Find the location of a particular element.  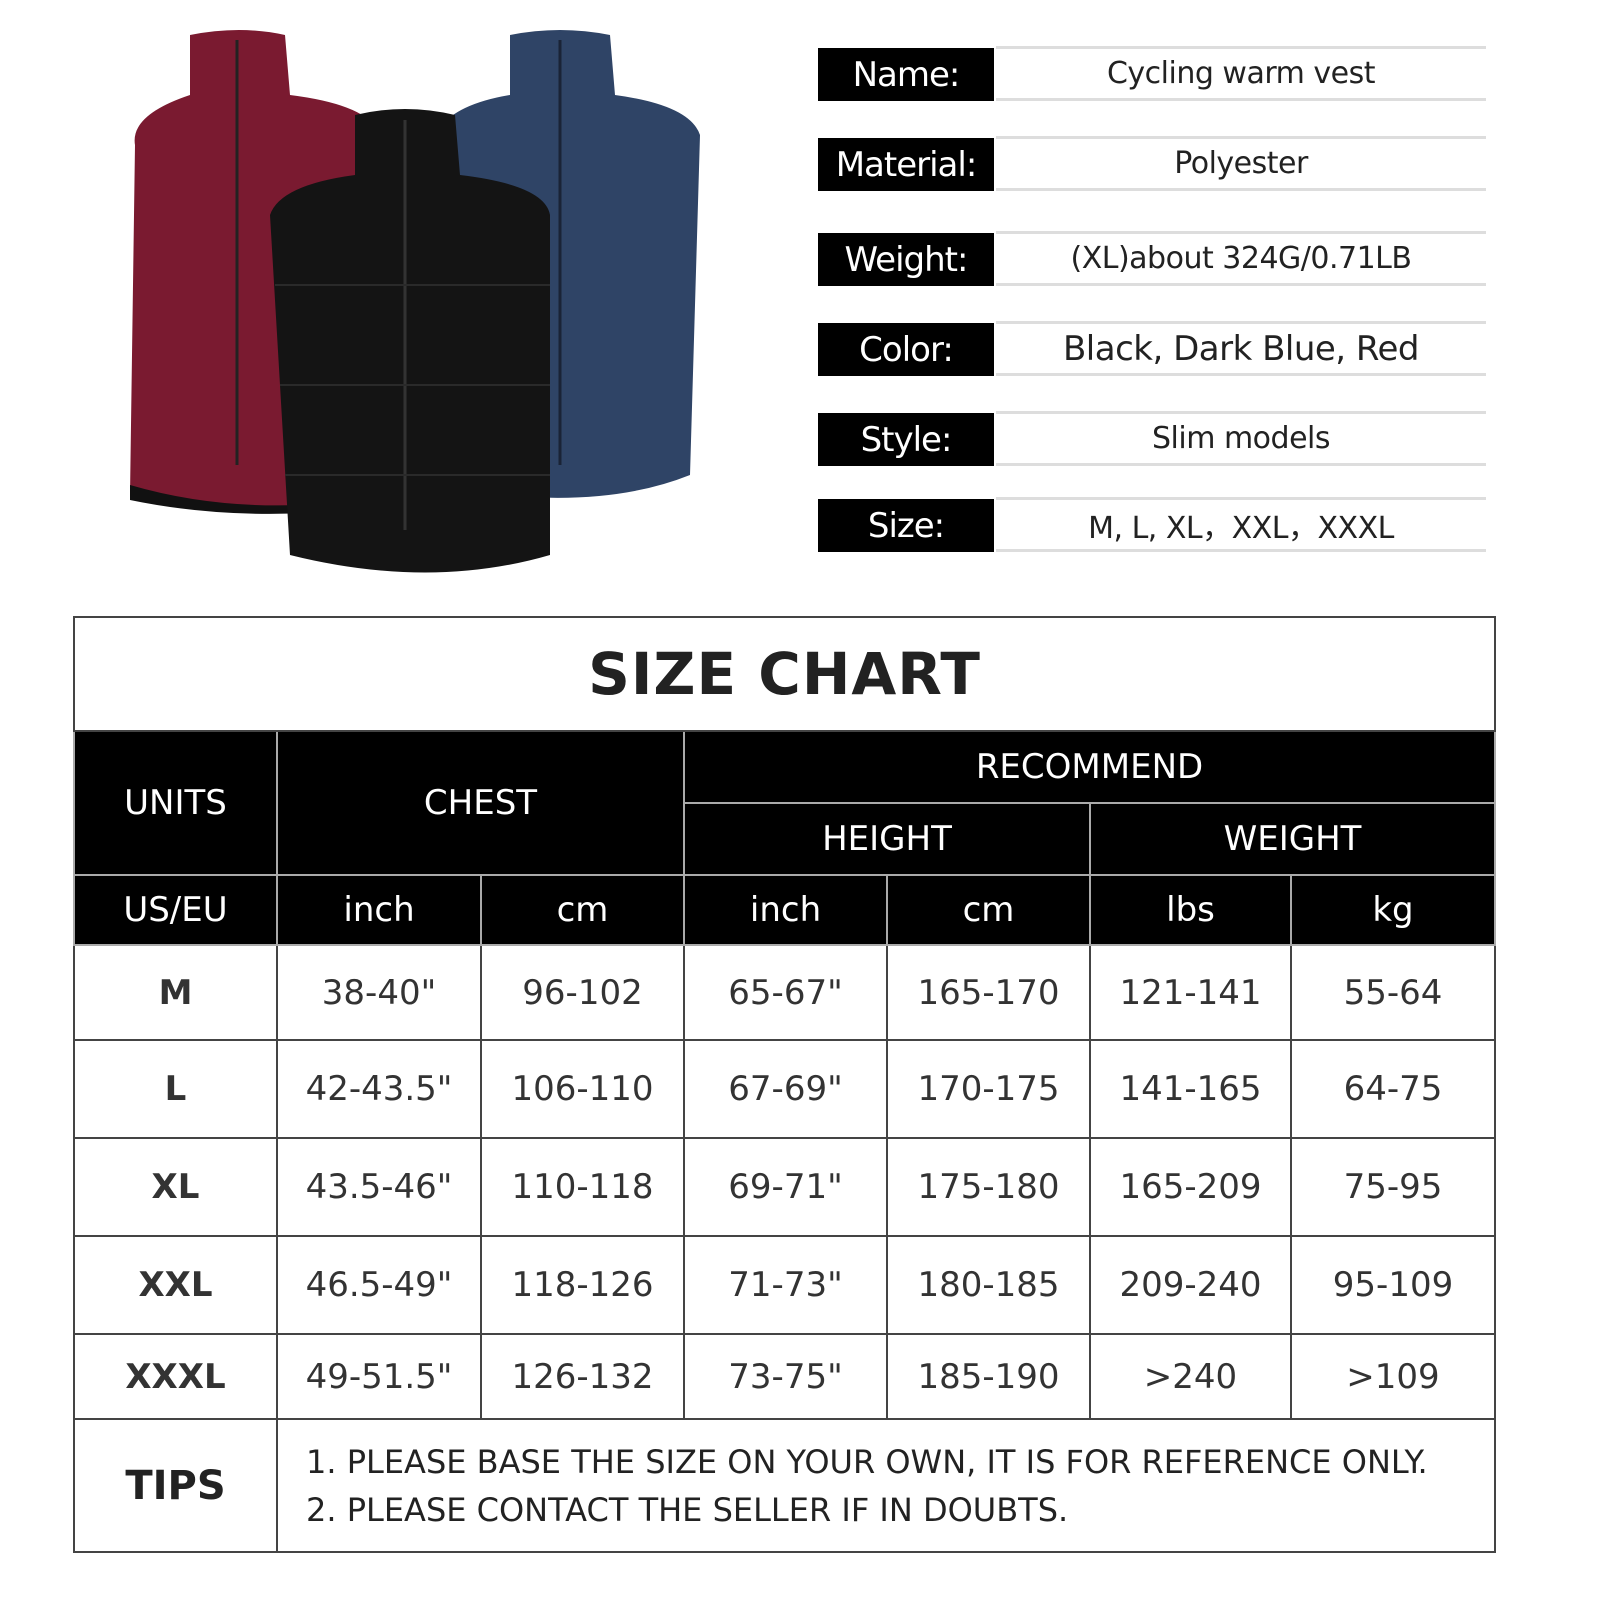

spec-value-color: Black, Dark Blue, Red is located at coordinates (1241, 348).